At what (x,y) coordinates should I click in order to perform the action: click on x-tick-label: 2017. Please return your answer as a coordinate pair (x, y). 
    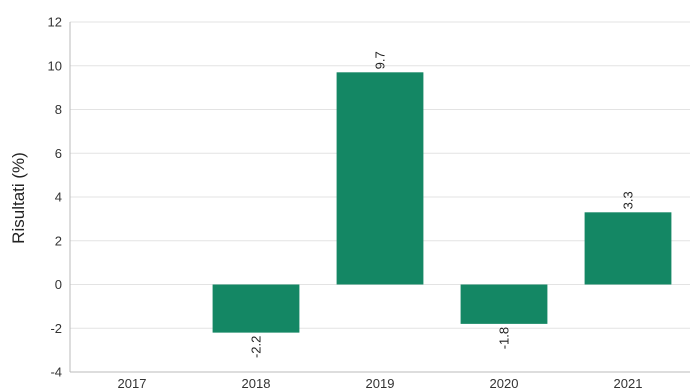
    Looking at the image, I should click on (132, 383).